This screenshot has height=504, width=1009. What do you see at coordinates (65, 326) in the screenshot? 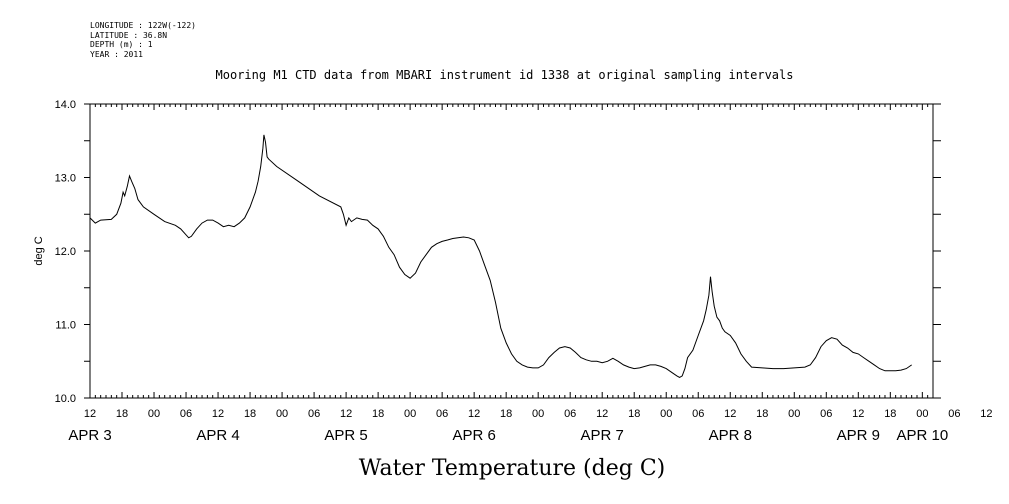
I see `y-tick-label: 11.0` at bounding box center [65, 326].